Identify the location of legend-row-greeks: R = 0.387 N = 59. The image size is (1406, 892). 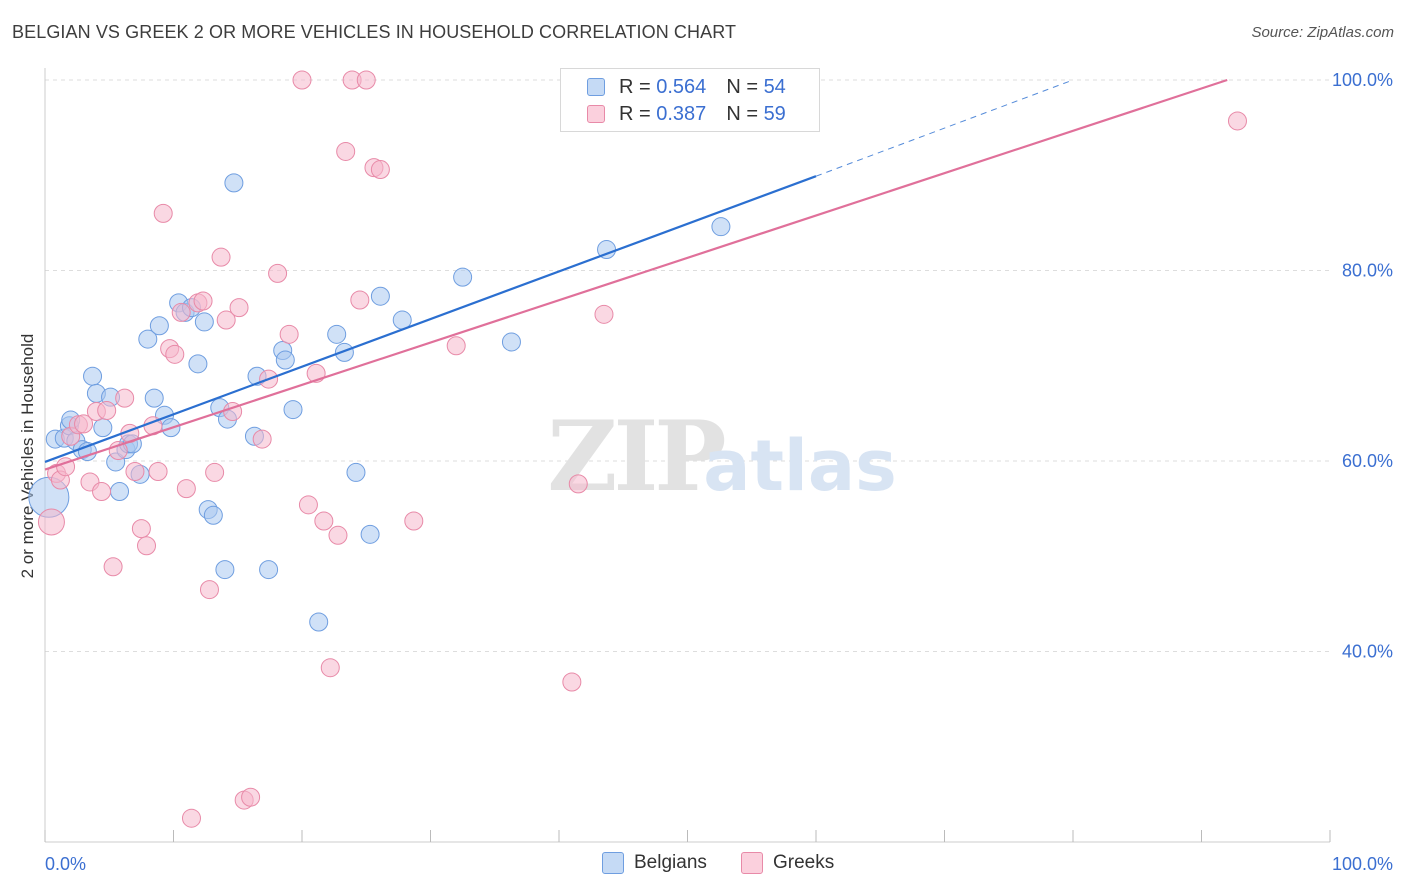
(673, 114).